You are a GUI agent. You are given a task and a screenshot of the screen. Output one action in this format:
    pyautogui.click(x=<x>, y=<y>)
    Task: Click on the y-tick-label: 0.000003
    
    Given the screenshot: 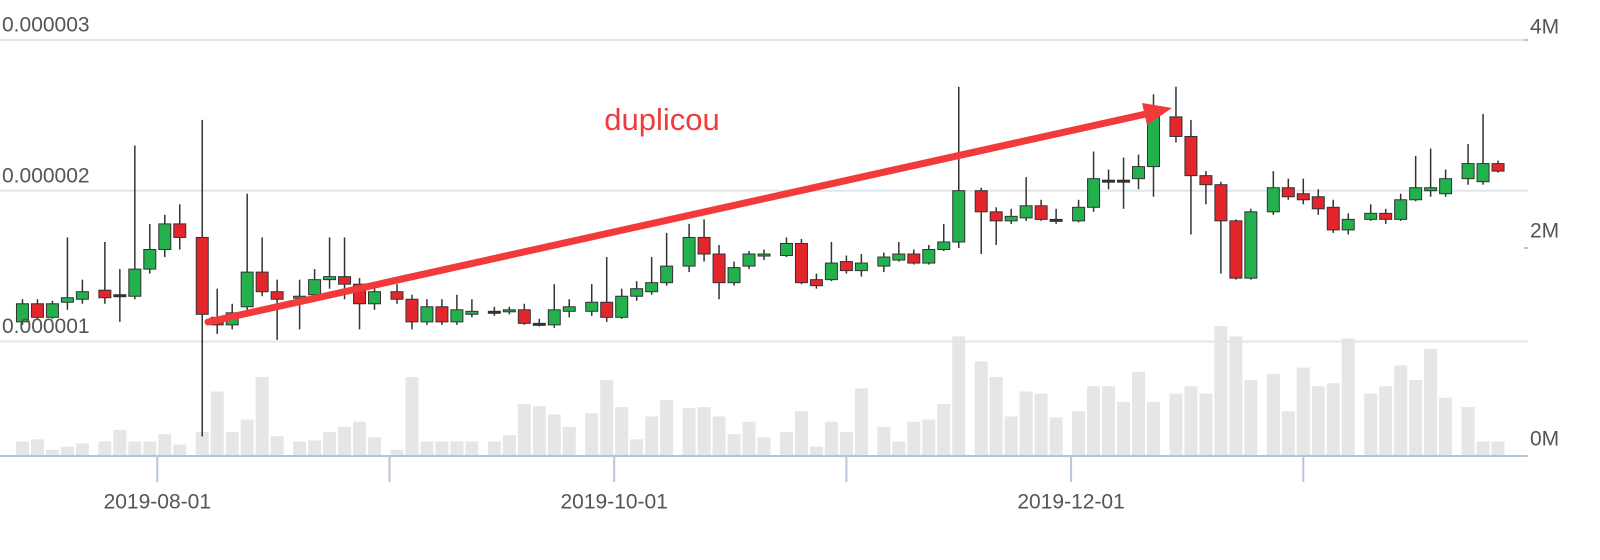 What is the action you would take?
    pyautogui.click(x=46, y=25)
    